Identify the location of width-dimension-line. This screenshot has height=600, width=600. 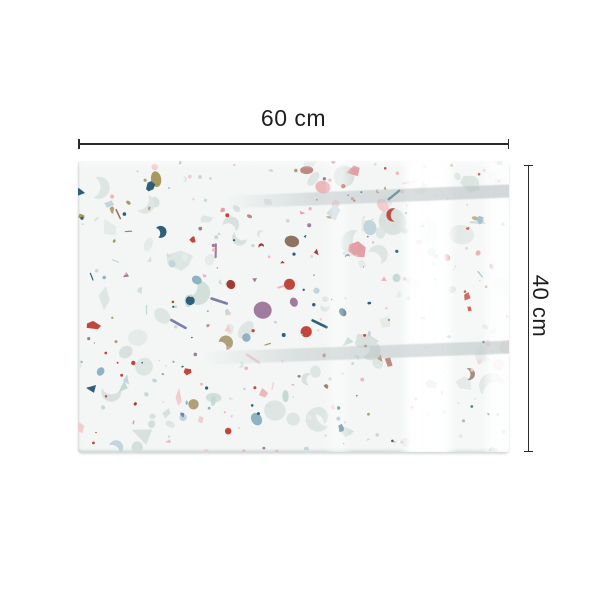
(293, 144).